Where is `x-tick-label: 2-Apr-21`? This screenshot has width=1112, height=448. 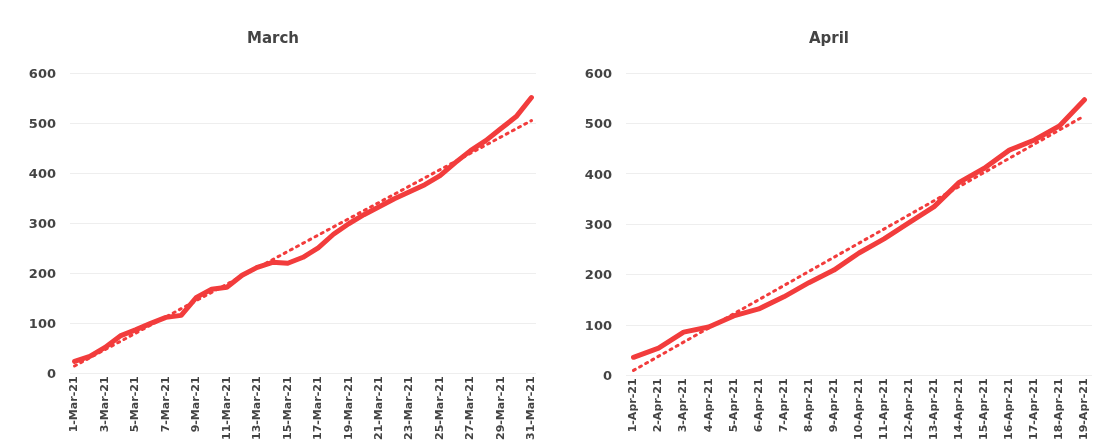
x-tick-label: 2-Apr-21 is located at coordinates (658, 405).